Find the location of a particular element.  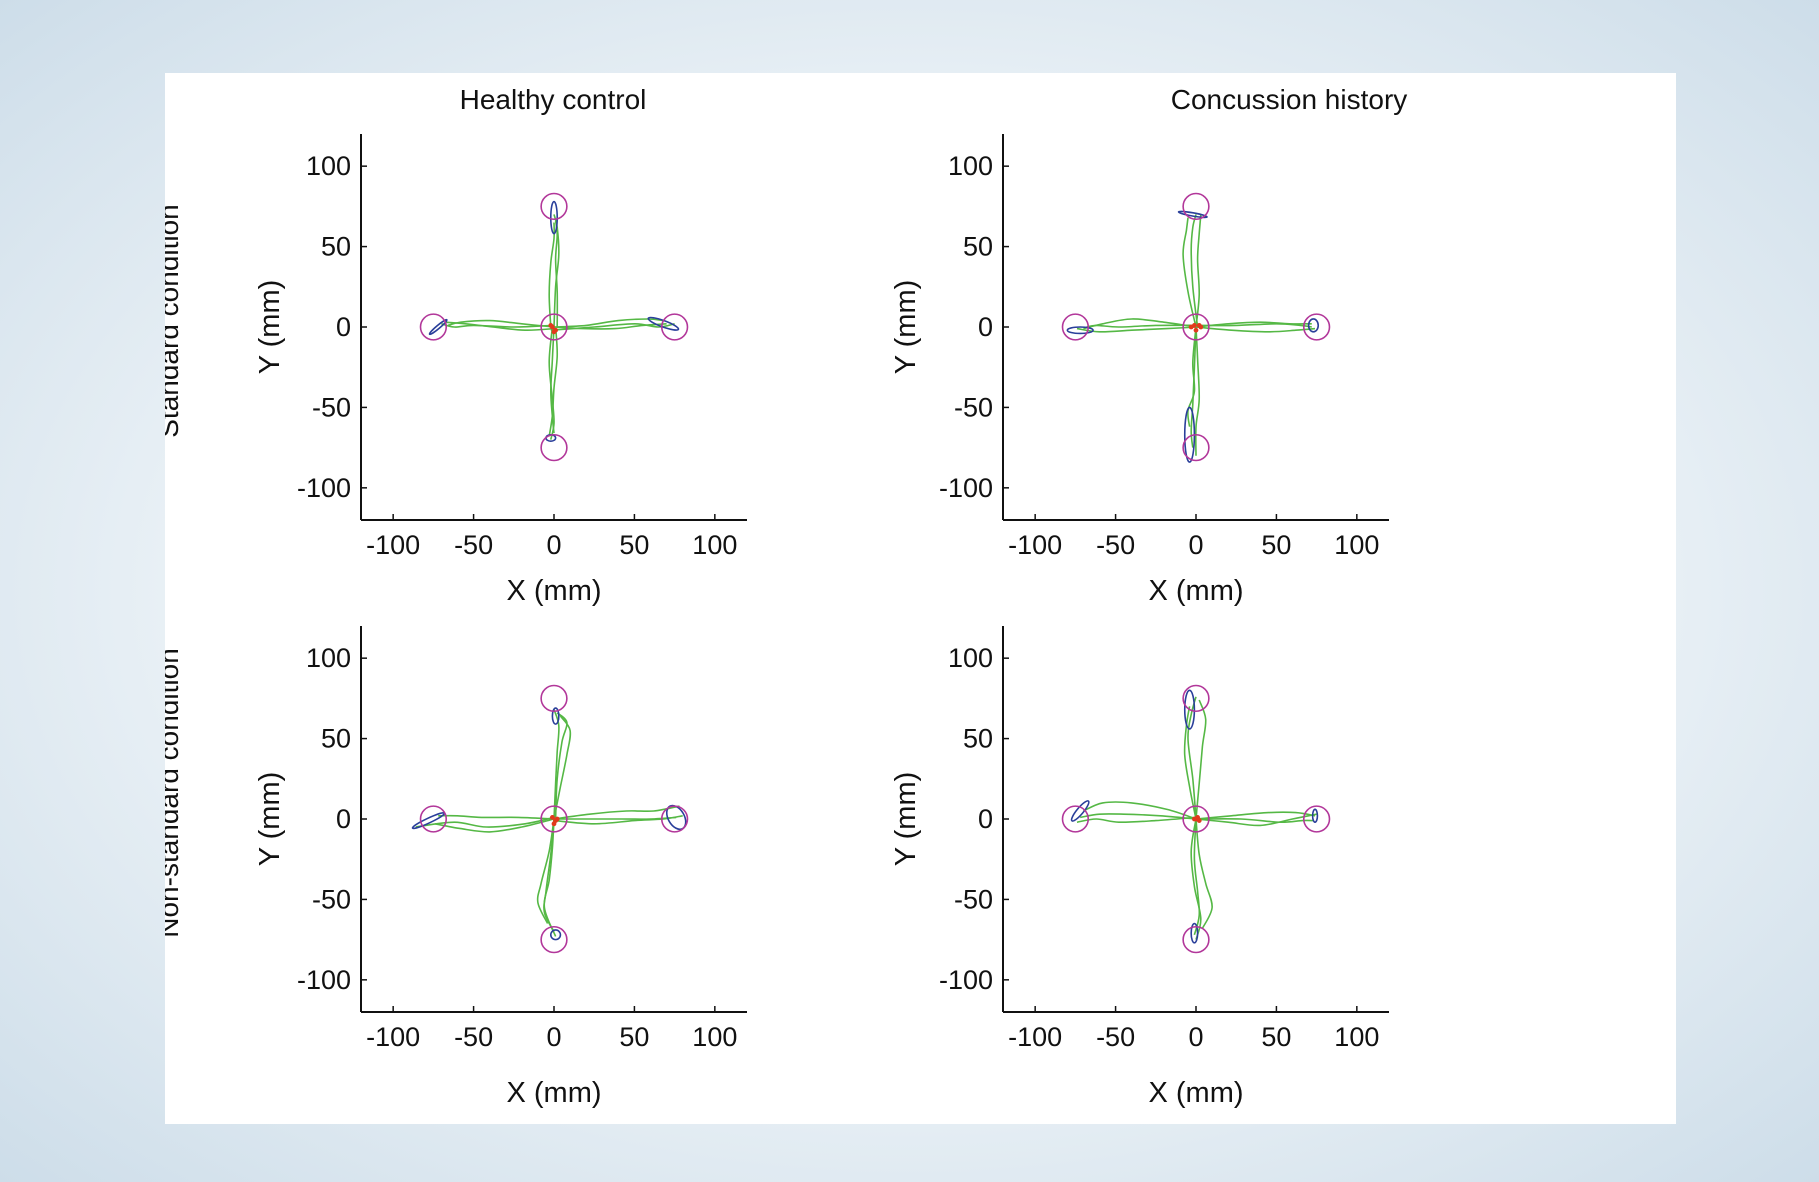

column-title-healthy: Healthy control is located at coordinates (553, 99).